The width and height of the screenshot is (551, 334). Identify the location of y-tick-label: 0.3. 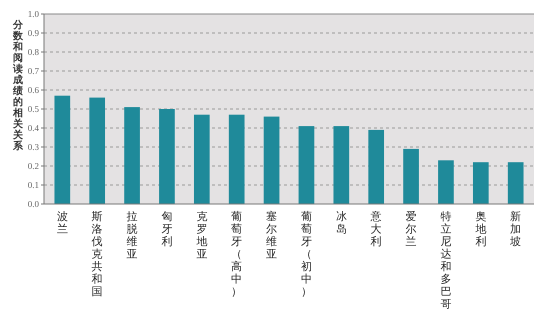
(34, 147).